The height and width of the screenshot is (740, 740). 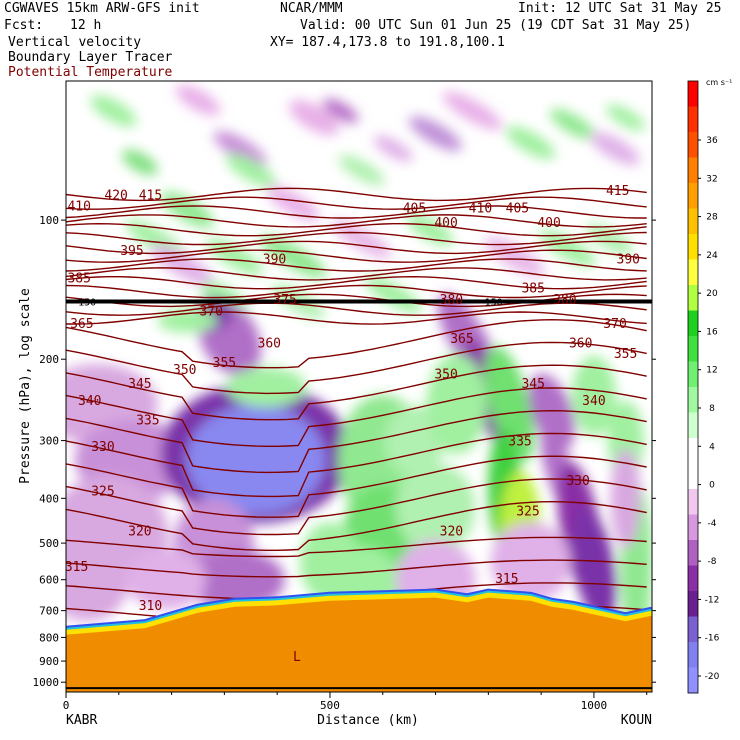 I want to click on y-axis-label: Pressure (hPa), log scale, so click(x=25, y=386).